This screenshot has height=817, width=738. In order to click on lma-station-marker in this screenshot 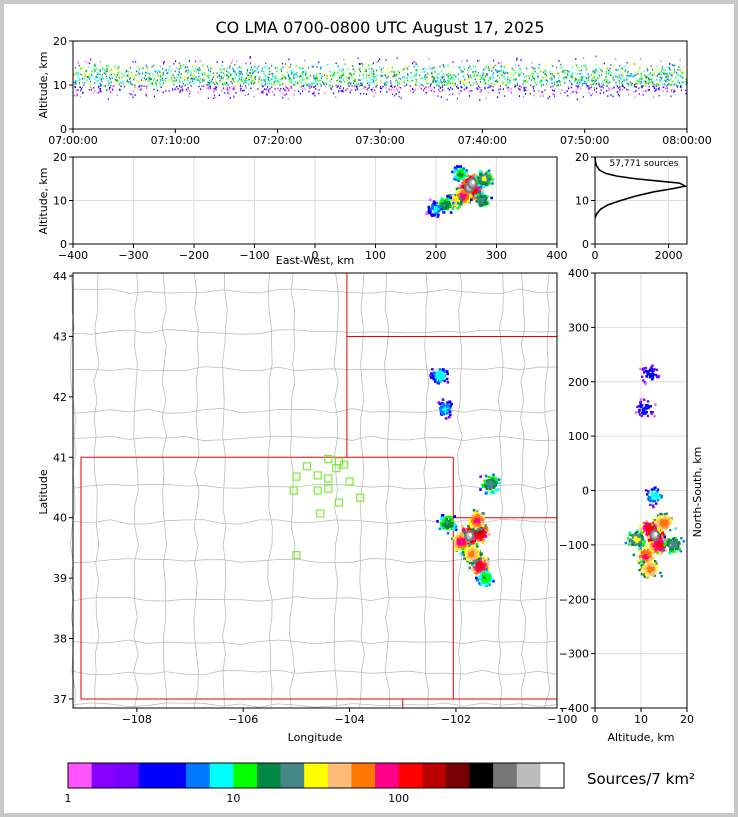, I will do `click(328, 459)`.